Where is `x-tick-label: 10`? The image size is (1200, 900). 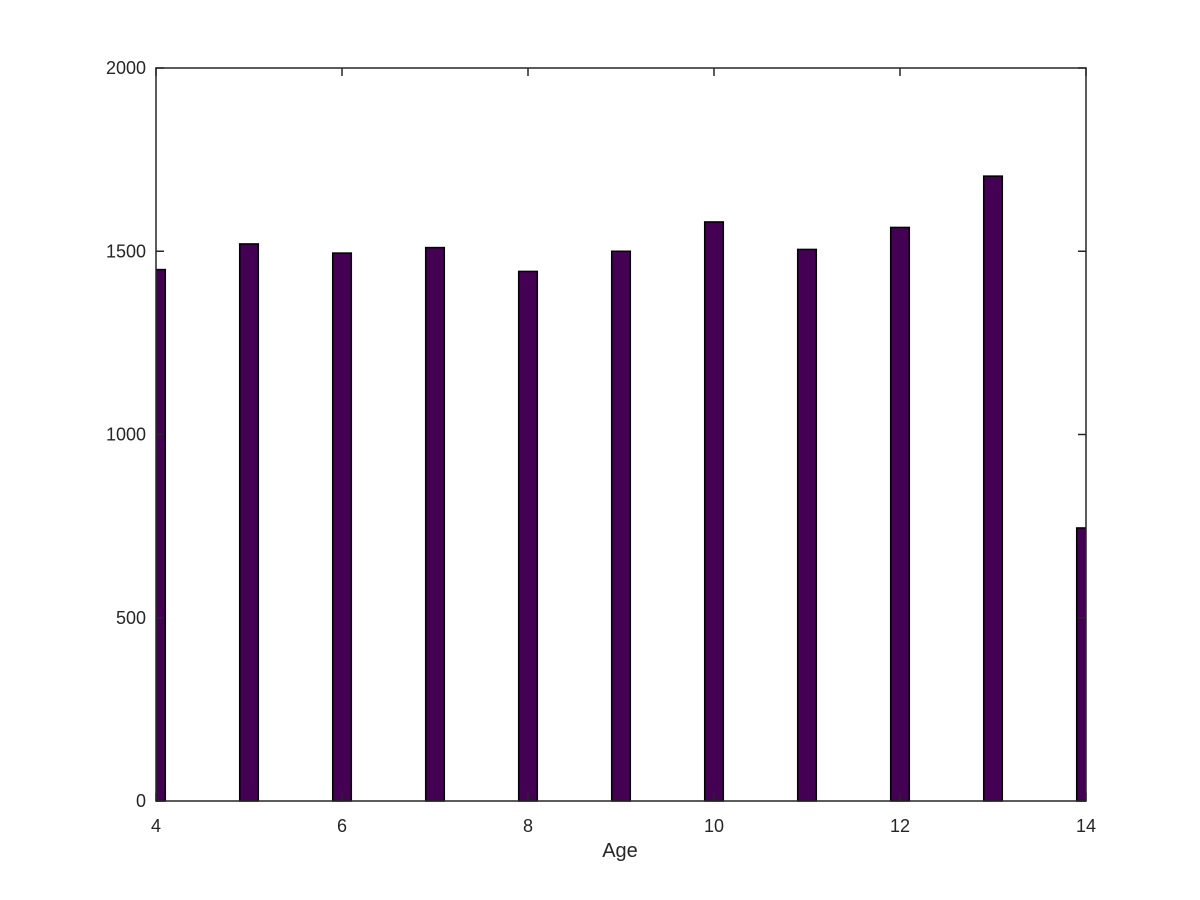
x-tick-label: 10 is located at coordinates (714, 826).